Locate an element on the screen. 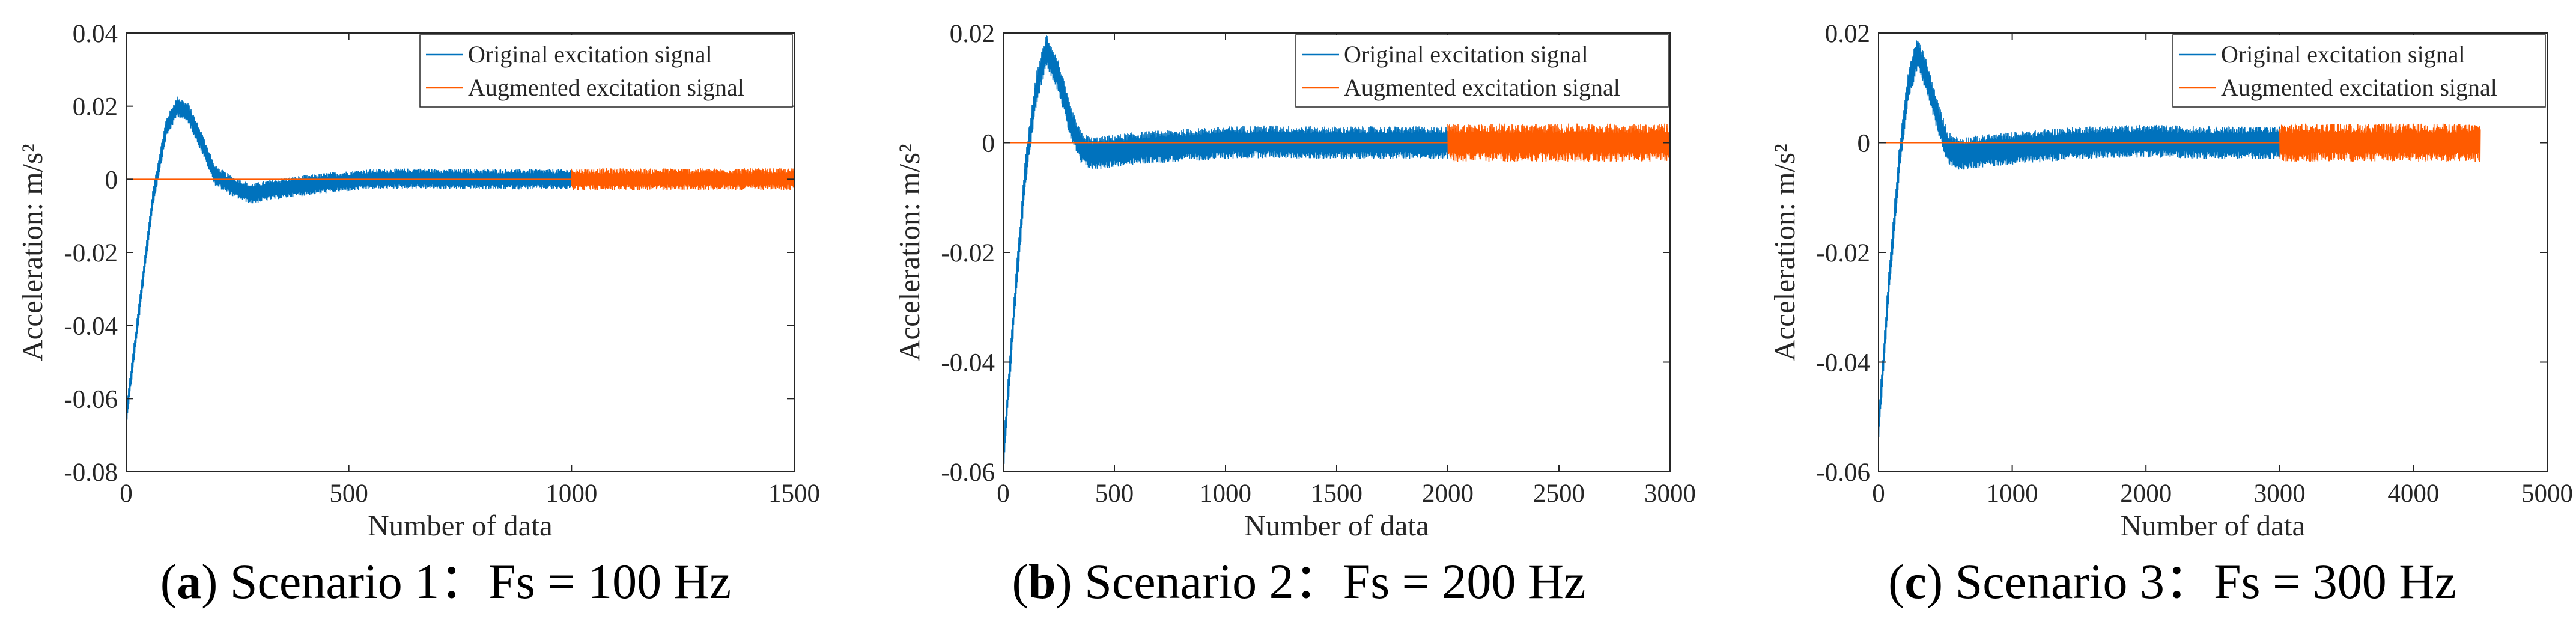 The image size is (2576, 637). panel-a-ytick-label: -0.02 is located at coordinates (91, 253).